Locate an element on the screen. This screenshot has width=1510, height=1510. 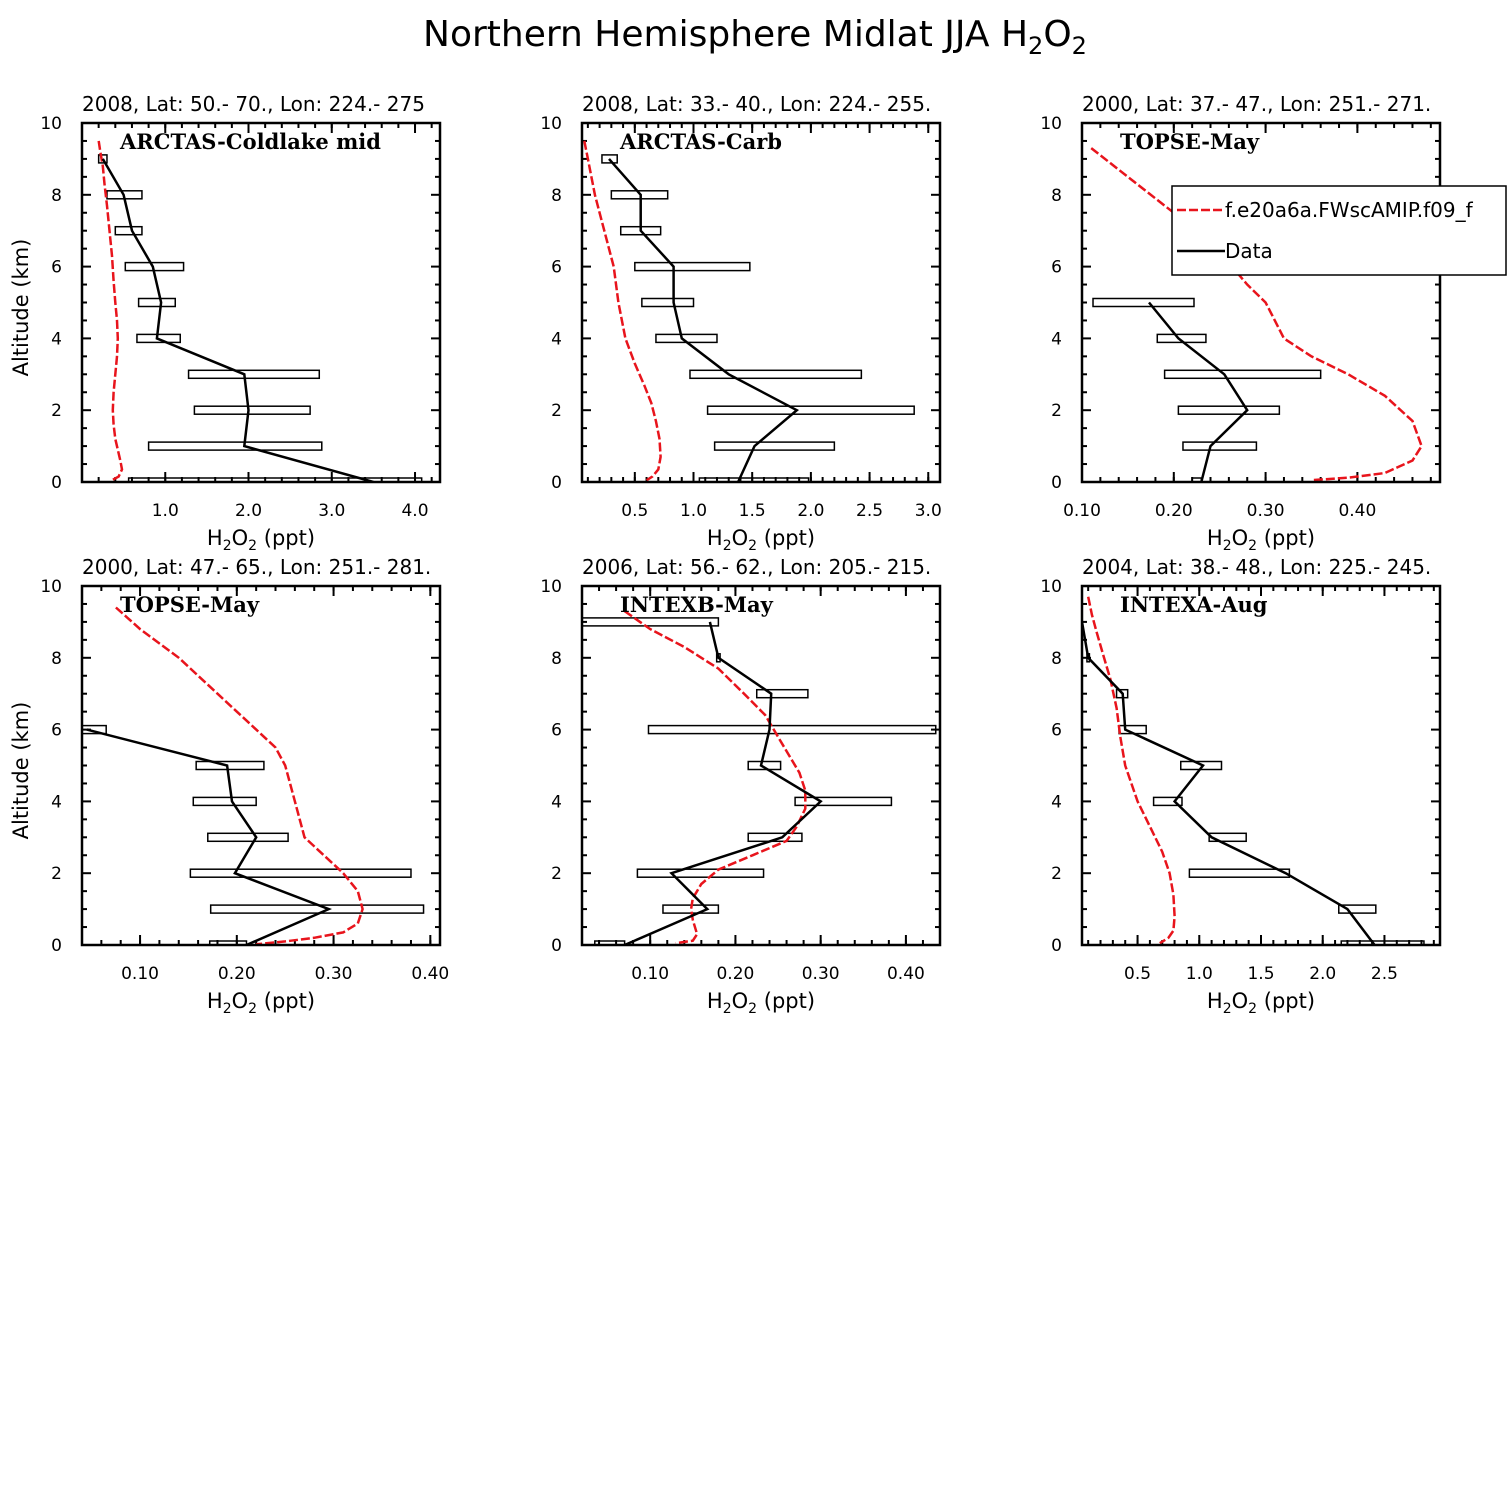
campaign-label: INTEXB-May is located at coordinates (697, 604).